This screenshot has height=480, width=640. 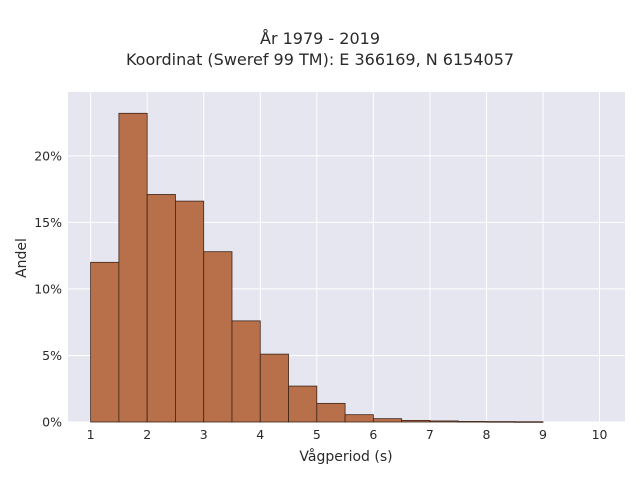 What do you see at coordinates (48, 155) in the screenshot?
I see `y-tick-label: 20%` at bounding box center [48, 155].